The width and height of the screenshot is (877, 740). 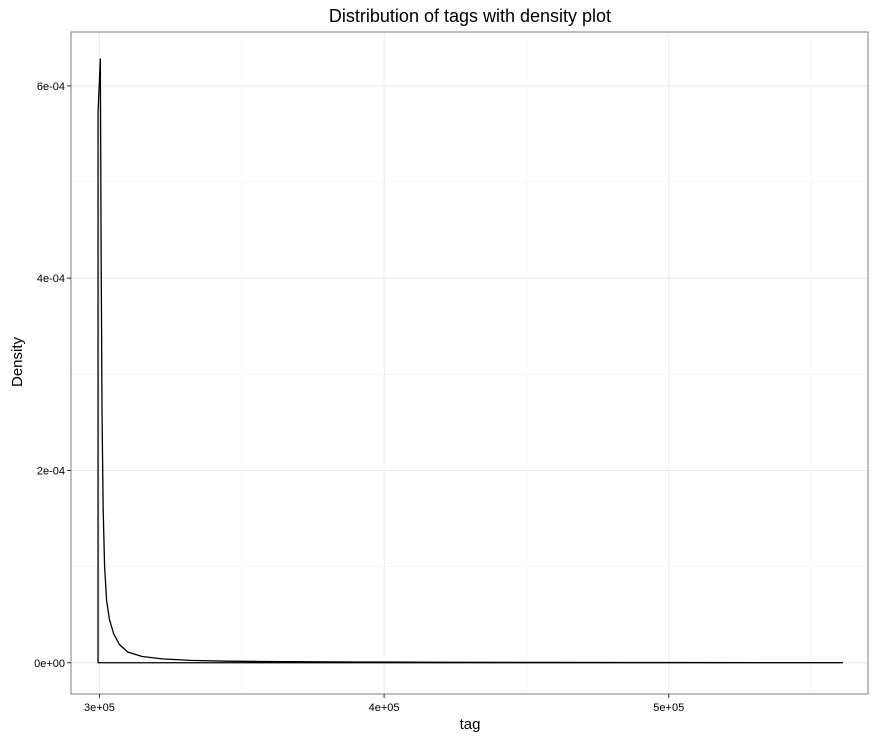 I want to click on x-tick-label: 3e+05, so click(x=99, y=708).